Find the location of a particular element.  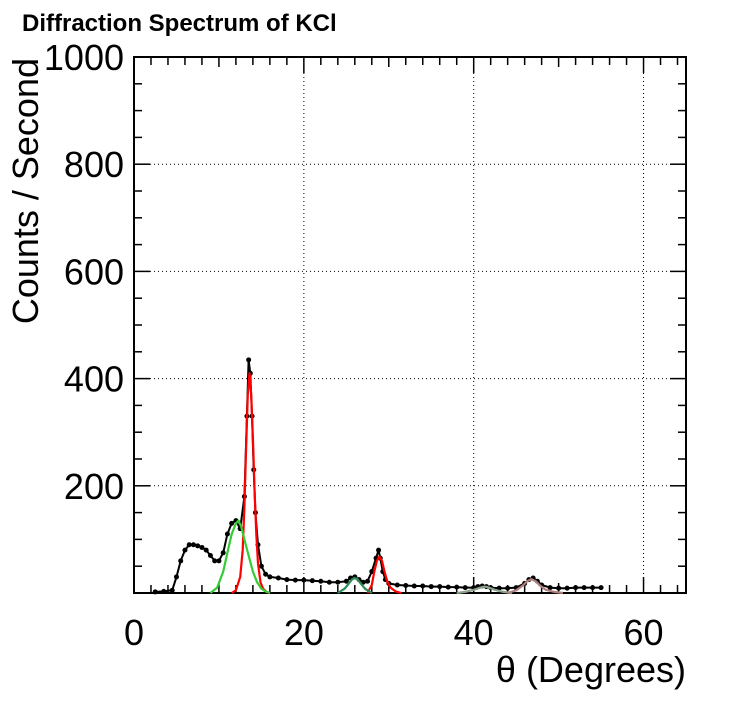

chart-title: Diffraction Spectrum of KCl is located at coordinates (179, 23).